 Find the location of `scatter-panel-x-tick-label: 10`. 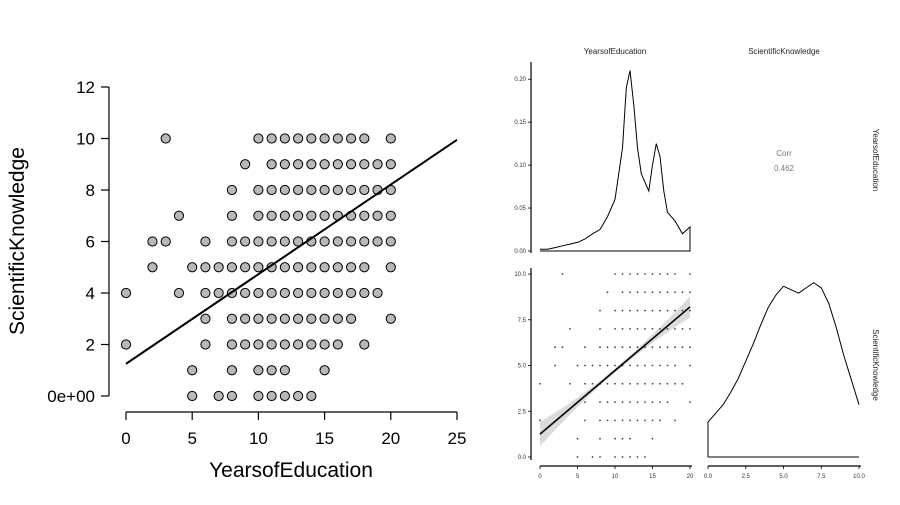

scatter-panel-x-tick-label: 10 is located at coordinates (615, 477).